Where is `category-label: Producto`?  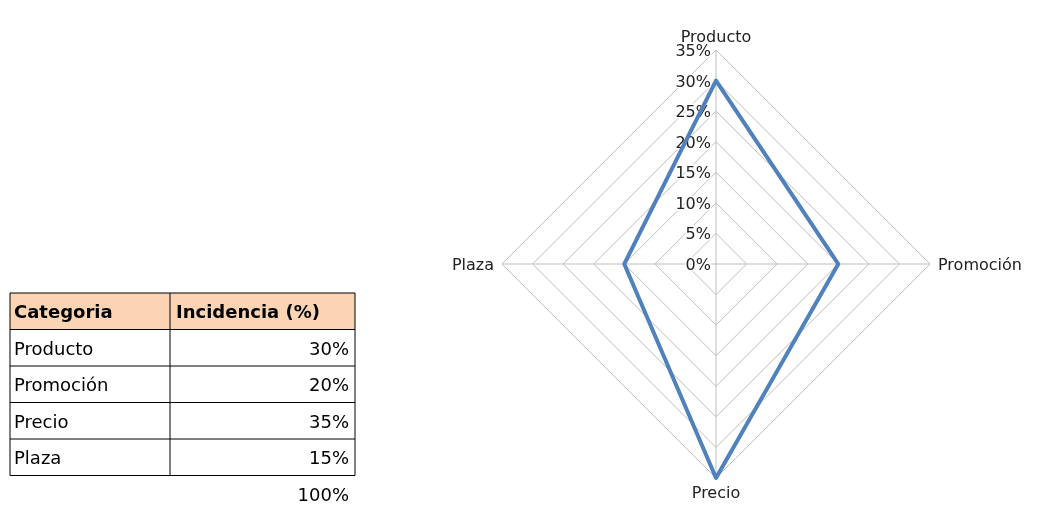
category-label: Producto is located at coordinates (54, 348).